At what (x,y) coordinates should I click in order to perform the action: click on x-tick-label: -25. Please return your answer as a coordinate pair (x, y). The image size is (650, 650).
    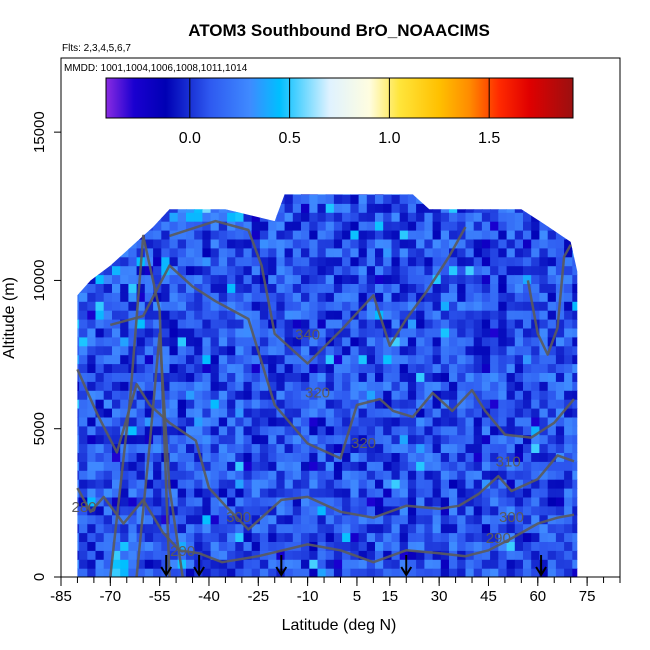
    Looking at the image, I should click on (258, 596).